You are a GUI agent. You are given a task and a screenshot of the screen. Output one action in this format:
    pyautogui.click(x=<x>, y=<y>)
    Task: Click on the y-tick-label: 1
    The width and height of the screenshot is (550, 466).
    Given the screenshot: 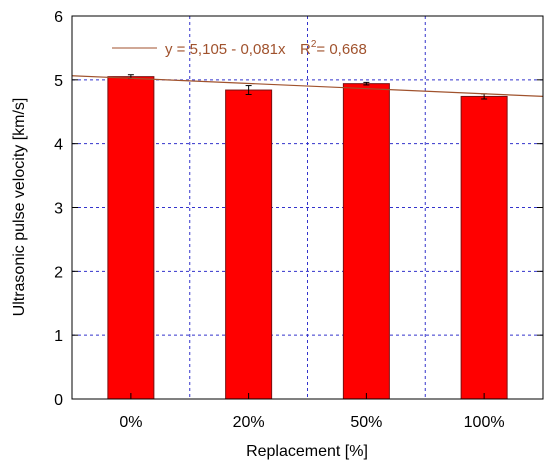 What is the action you would take?
    pyautogui.click(x=58, y=336)
    